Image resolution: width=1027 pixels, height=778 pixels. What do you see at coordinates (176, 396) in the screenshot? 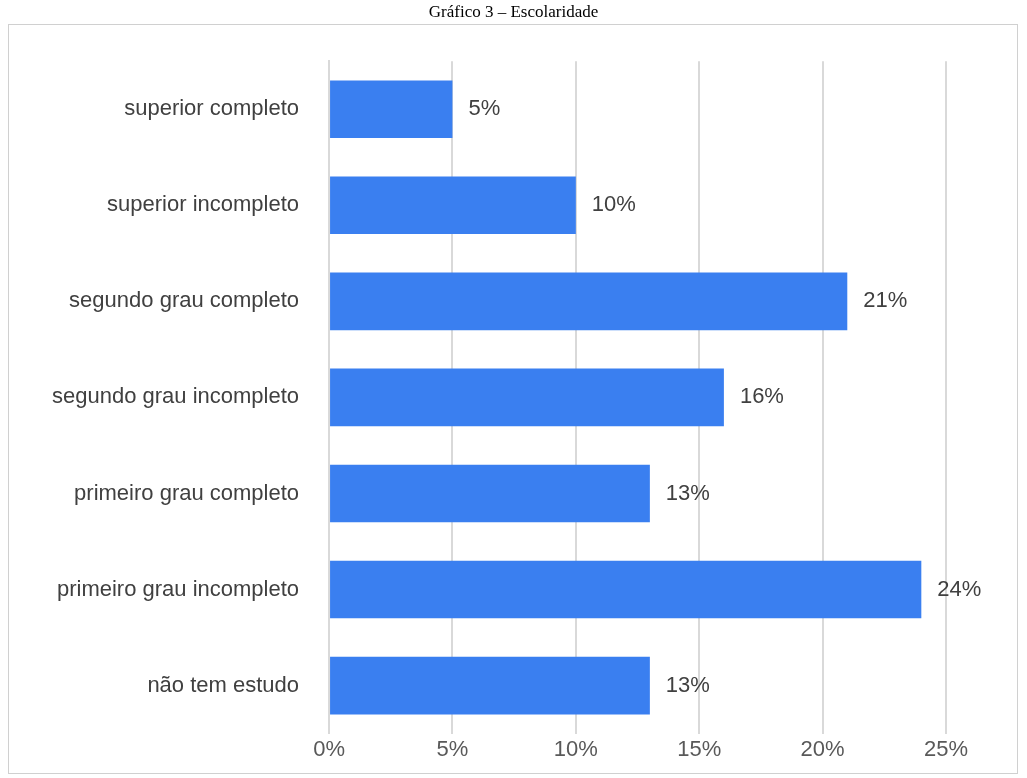
I see `y-tick-label: segundo grau incompleto` at bounding box center [176, 396].